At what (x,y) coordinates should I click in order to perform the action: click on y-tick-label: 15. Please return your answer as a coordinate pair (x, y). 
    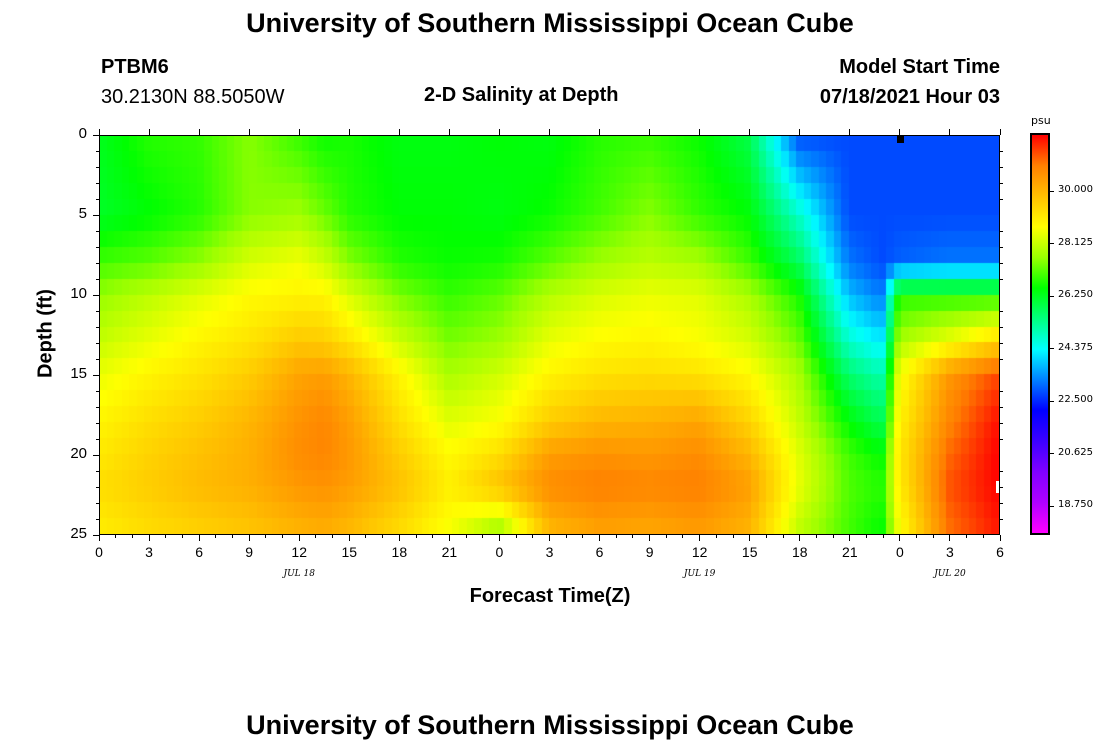
    Looking at the image, I should click on (78, 373).